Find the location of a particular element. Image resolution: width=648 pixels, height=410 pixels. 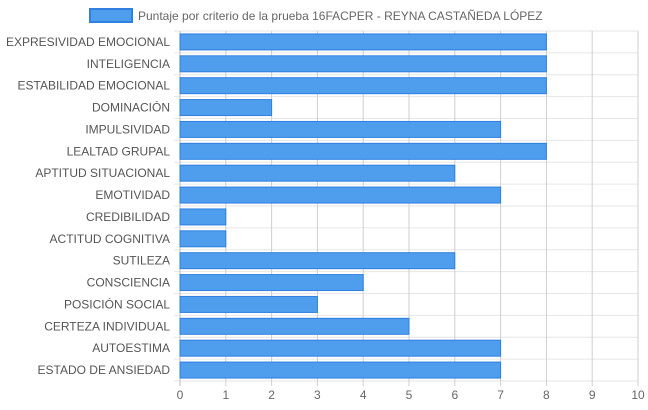

x-tick-labels: 0 1 2 3 4 5 6 7 8 9 10 is located at coordinates (411, 395).